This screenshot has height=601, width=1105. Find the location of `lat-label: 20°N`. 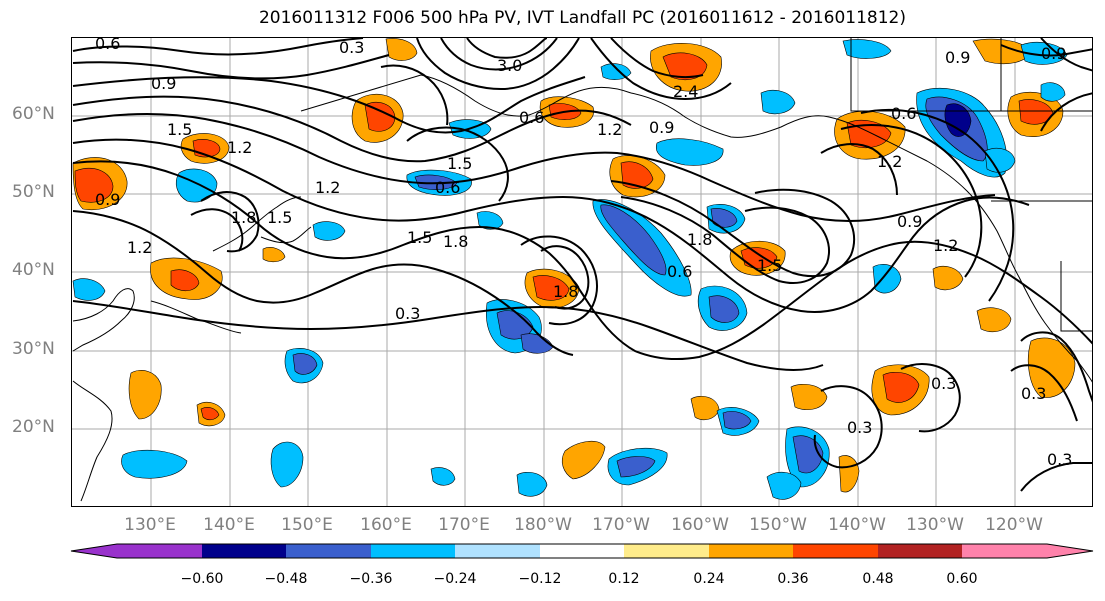

lat-label: 20°N is located at coordinates (33, 427).